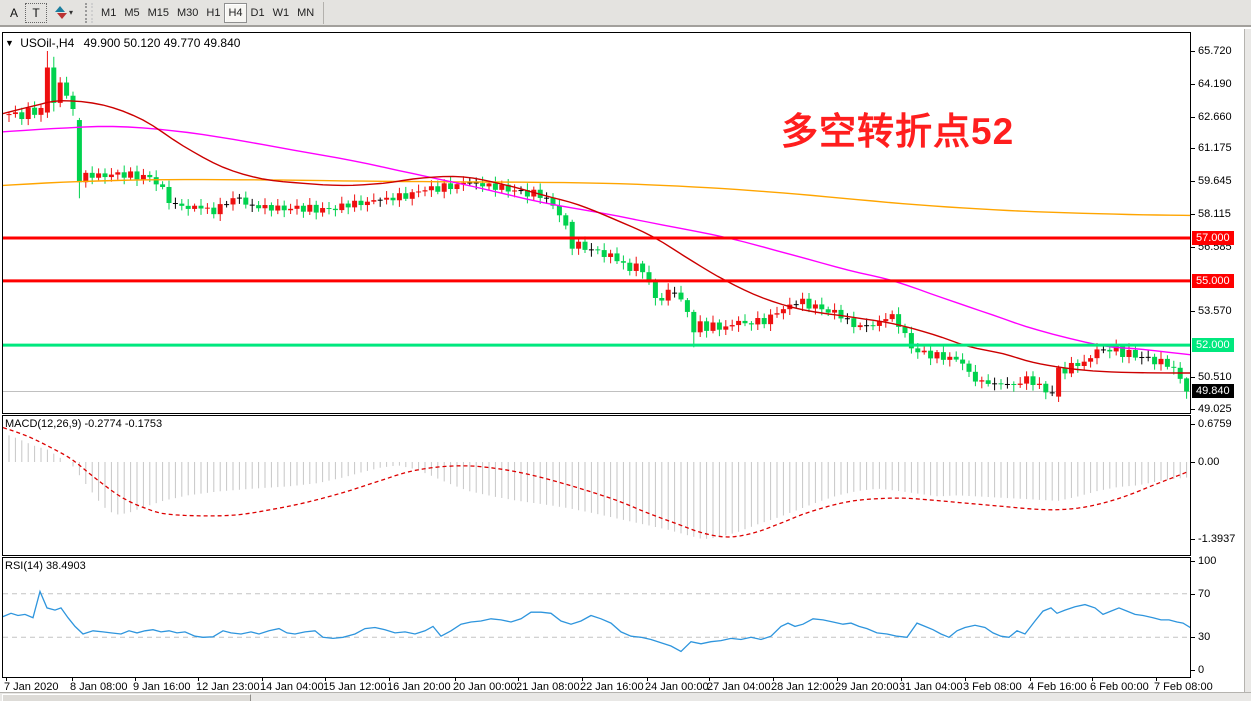 This screenshot has width=1251, height=701. I want to click on timeframe-button-mn: MN, so click(305, 13).